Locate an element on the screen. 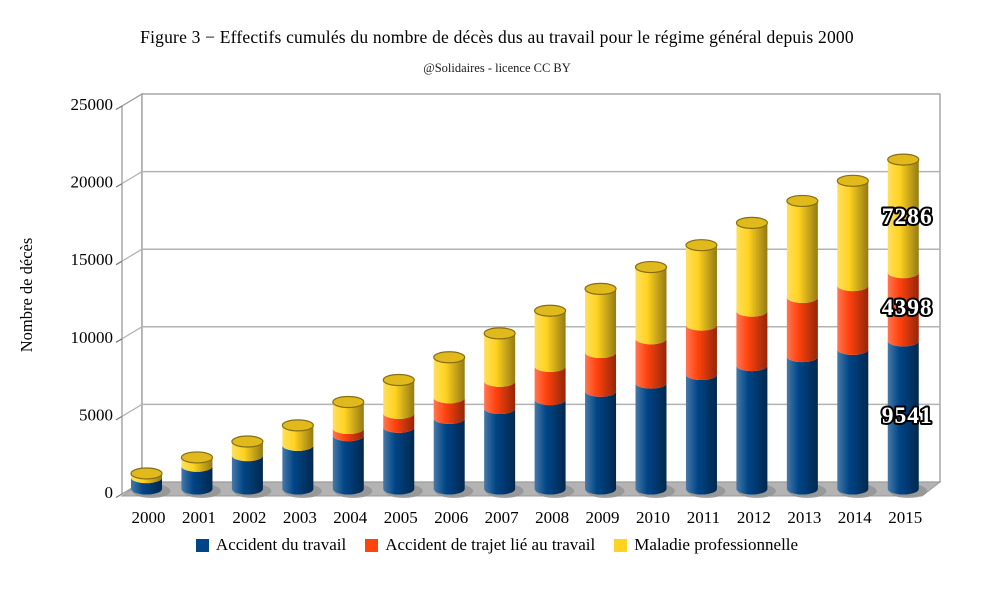 Image resolution: width=994 pixels, height=591 pixels. bar-2012 is located at coordinates (752, 355).